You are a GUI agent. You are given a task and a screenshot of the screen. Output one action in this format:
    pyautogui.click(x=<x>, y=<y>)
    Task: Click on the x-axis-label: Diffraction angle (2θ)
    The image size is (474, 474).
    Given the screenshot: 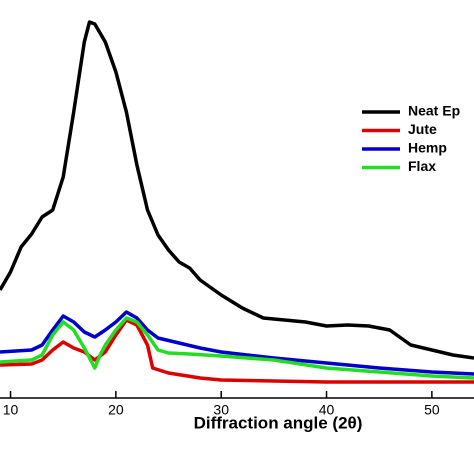 What is the action you would take?
    pyautogui.click(x=278, y=422)
    